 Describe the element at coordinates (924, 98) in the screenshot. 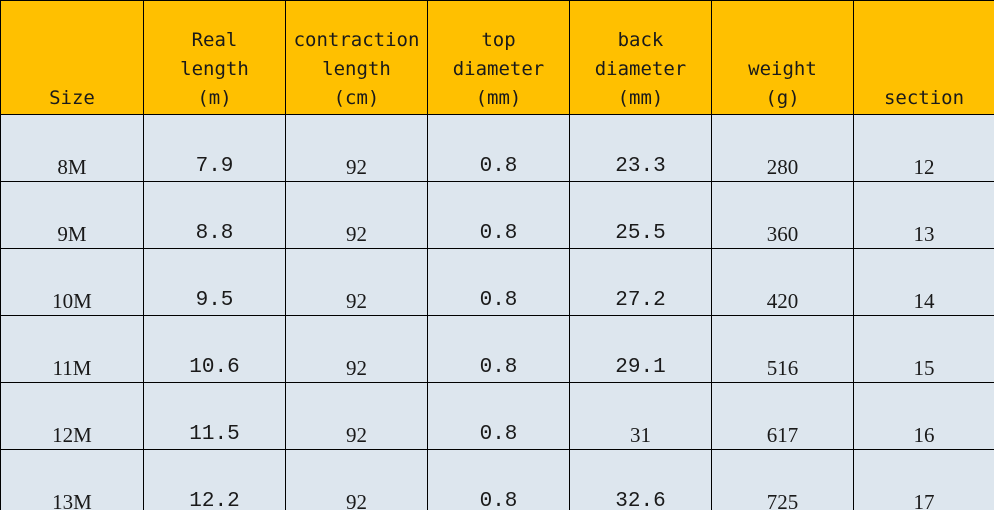

I see `header-section-line: section` at that location.